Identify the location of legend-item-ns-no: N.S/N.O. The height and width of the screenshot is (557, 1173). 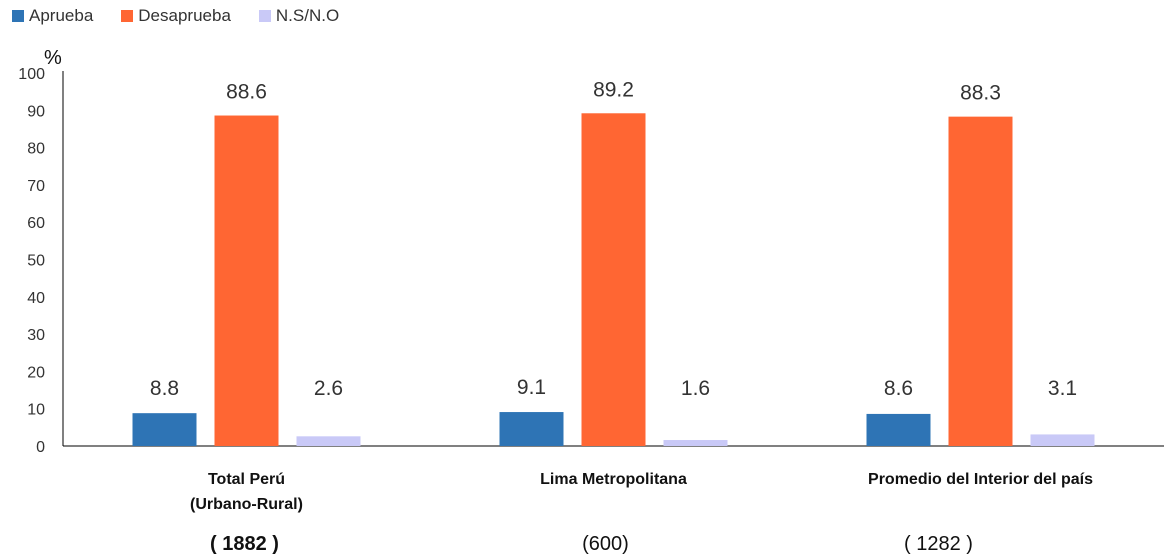
(299, 16).